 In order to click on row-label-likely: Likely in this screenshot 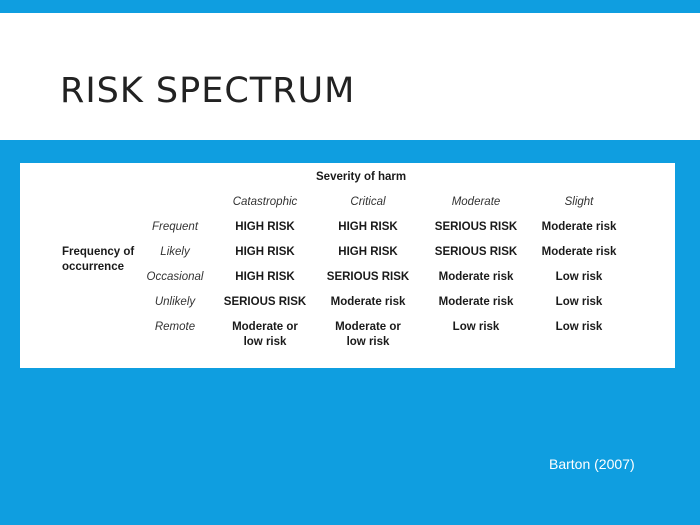, I will do `click(175, 252)`.